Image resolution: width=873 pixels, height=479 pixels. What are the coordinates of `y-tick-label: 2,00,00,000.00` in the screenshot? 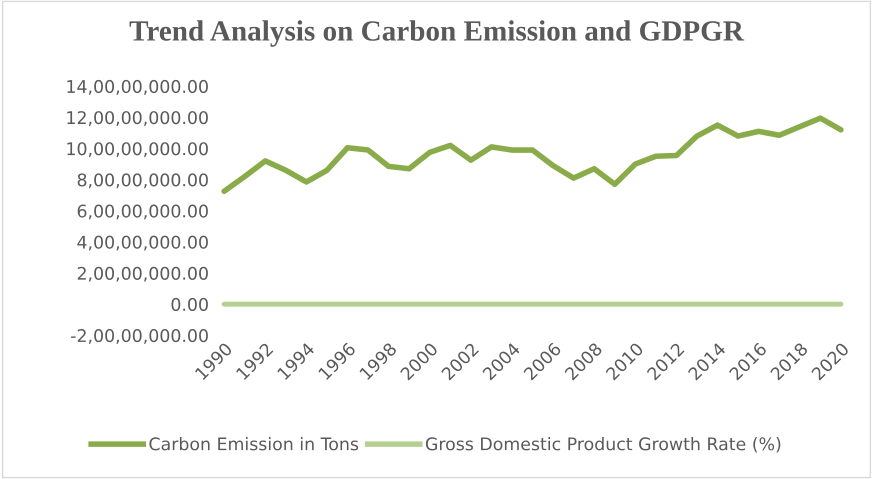 It's located at (143, 274).